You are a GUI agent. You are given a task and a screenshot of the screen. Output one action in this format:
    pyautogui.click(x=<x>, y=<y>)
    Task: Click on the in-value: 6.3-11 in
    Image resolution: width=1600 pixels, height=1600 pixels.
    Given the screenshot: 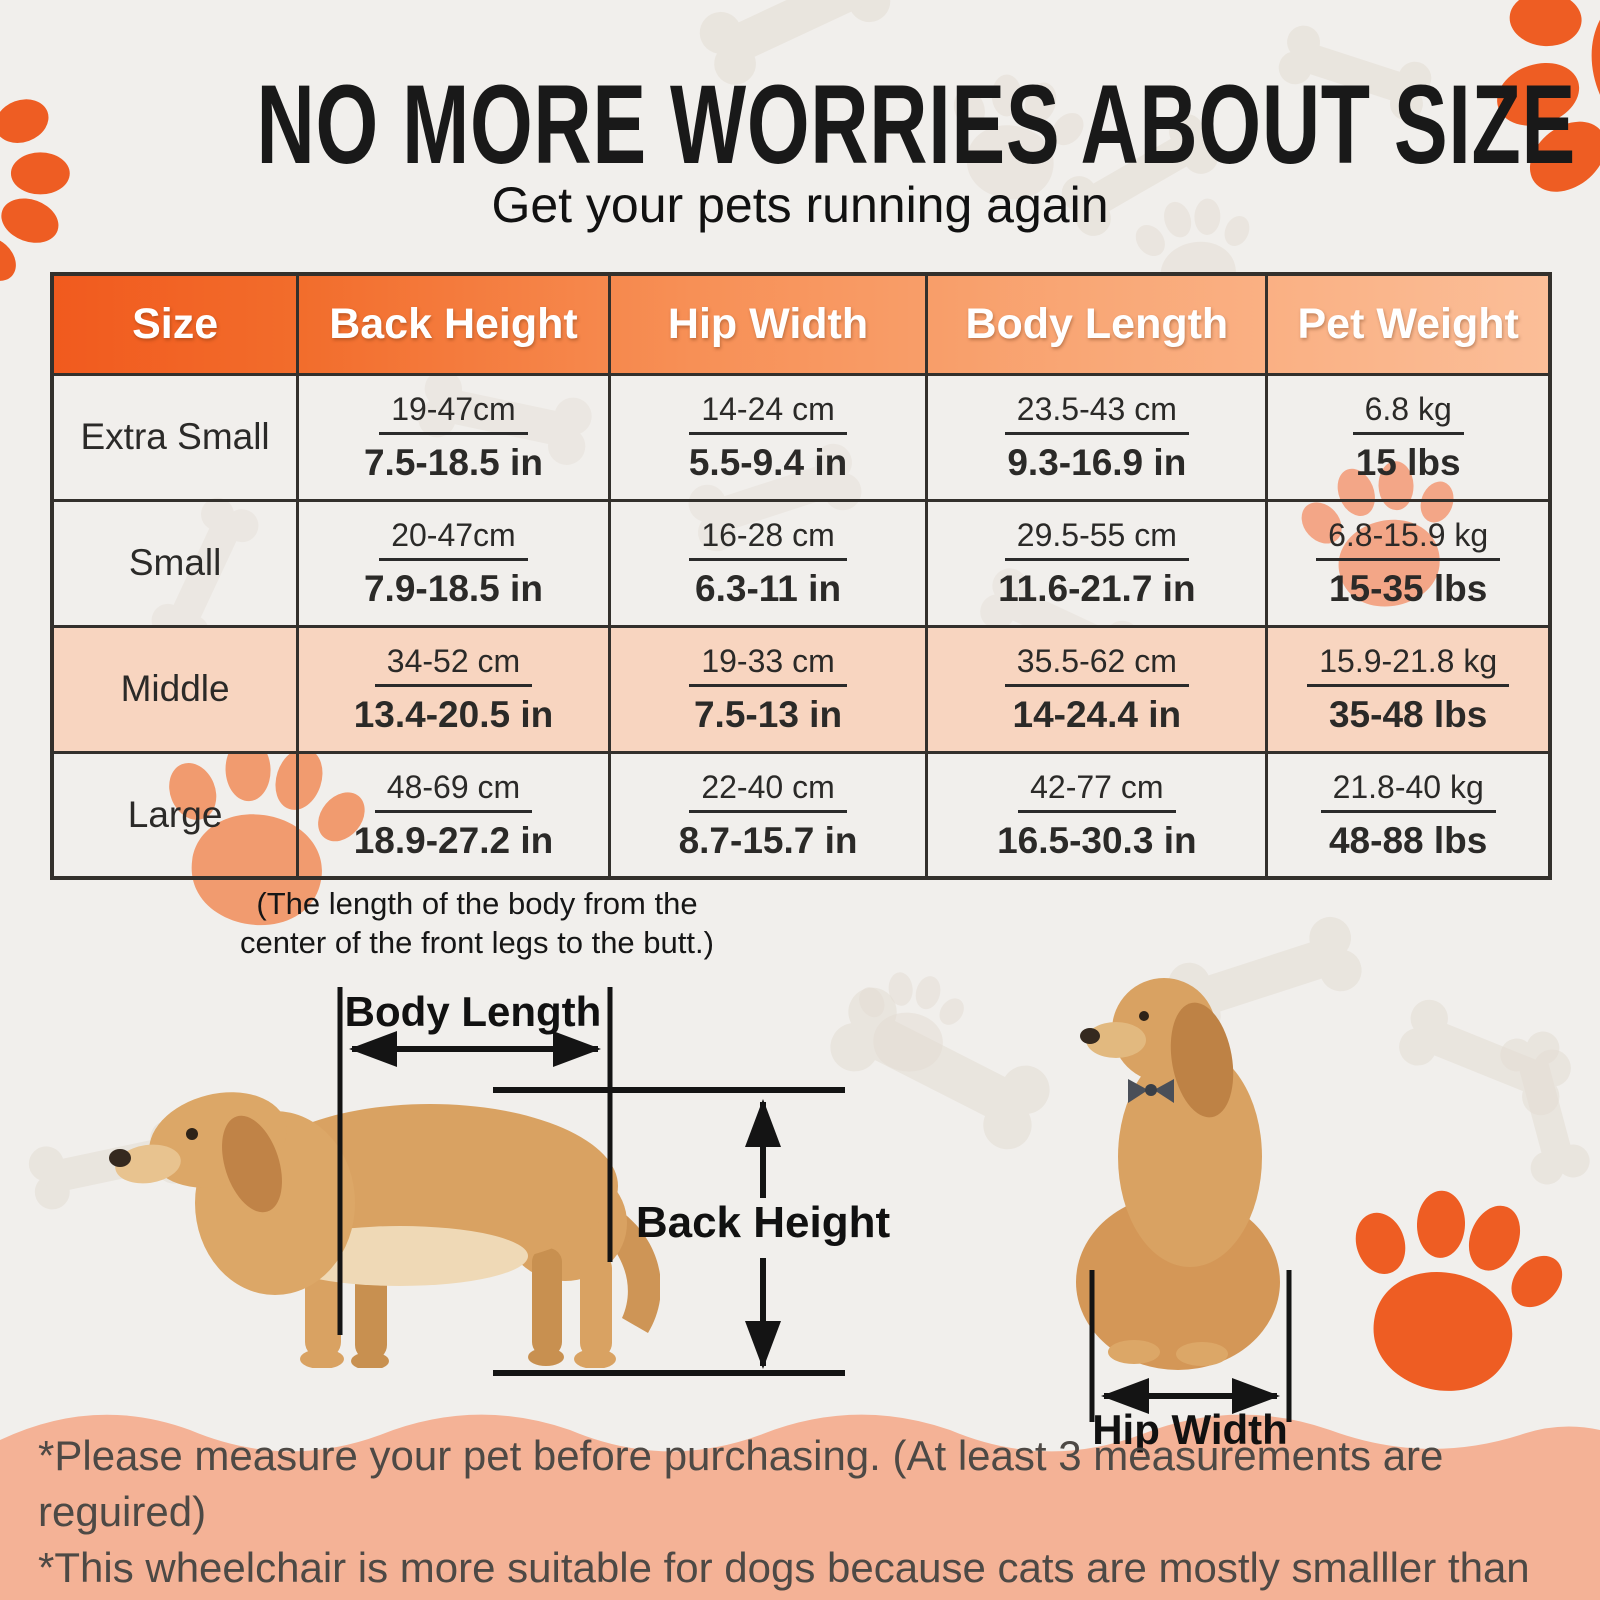 What is the action you would take?
    pyautogui.click(x=768, y=588)
    